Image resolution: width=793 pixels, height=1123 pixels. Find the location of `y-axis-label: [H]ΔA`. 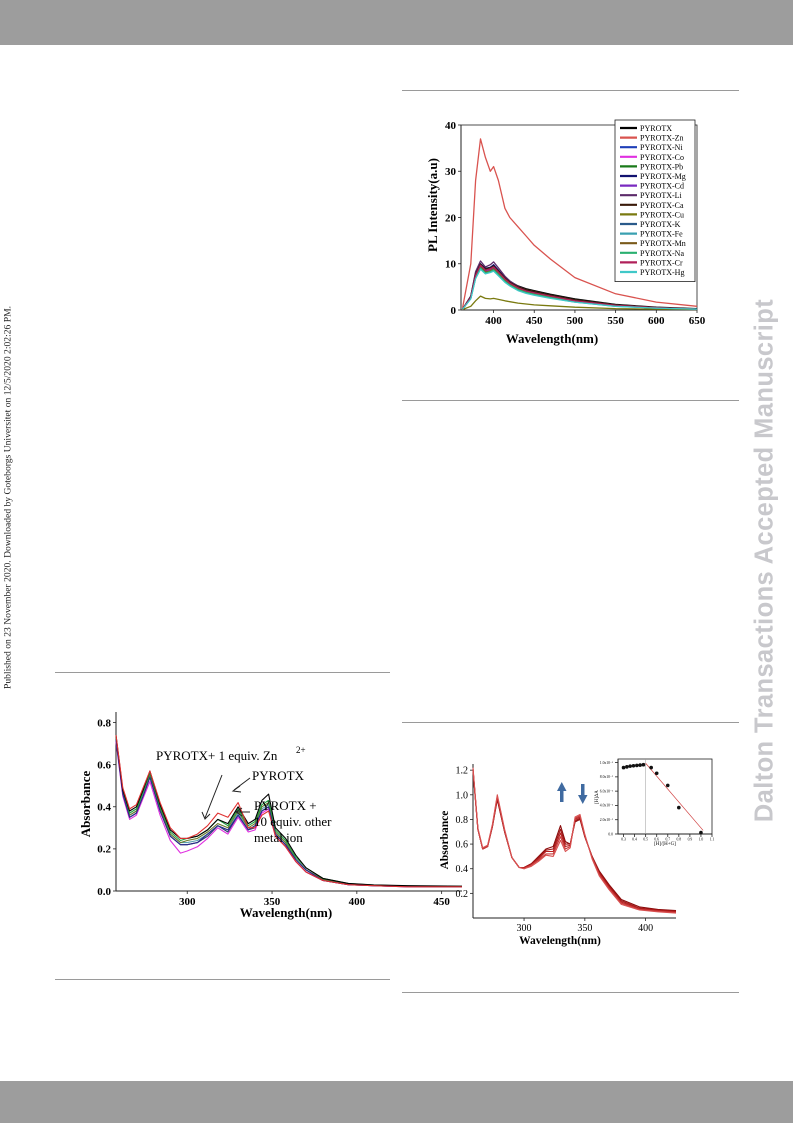

y-axis-label: [H]ΔA is located at coordinates (597, 797).